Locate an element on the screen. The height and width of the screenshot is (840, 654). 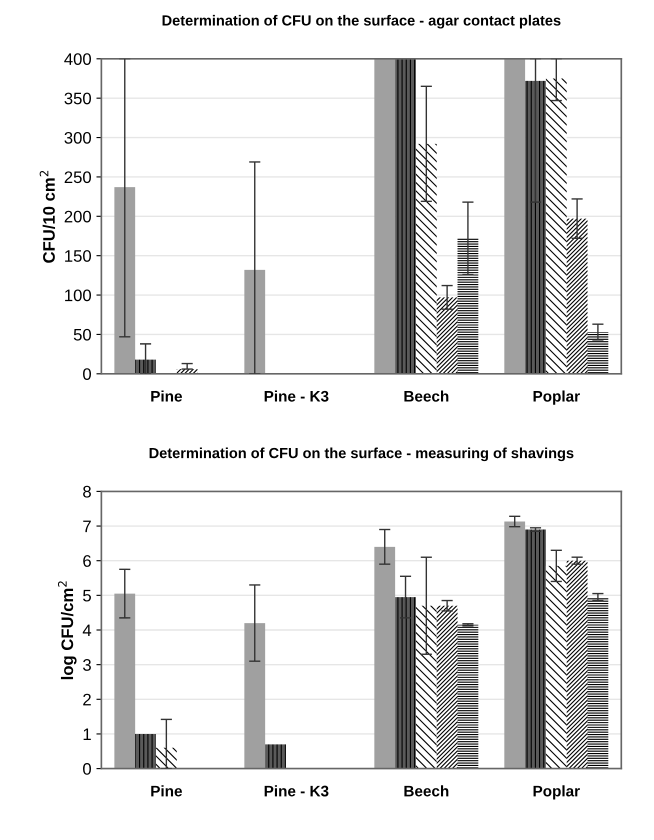
chart-title: Determination of CFU on the surface - agar contact plates is located at coordinates (361, 21).